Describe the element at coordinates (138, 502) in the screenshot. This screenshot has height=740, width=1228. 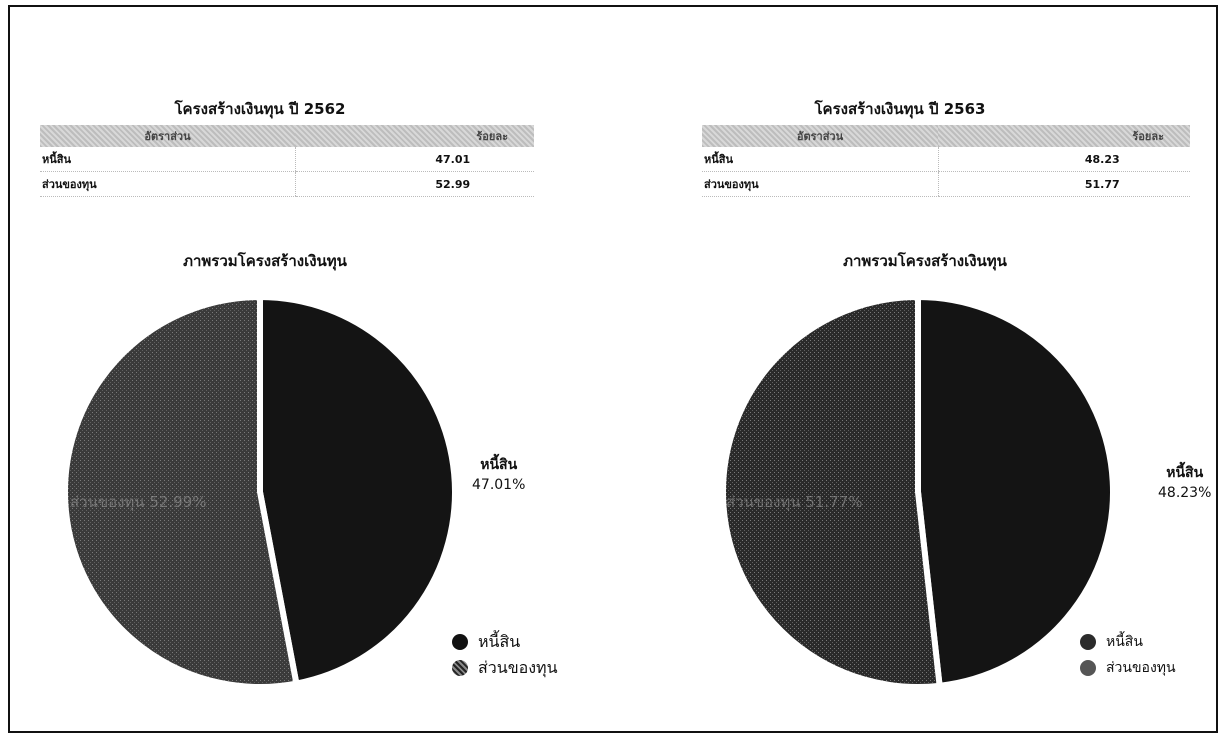
I see `slice-label-equity: ส่วนของทุน 52.99%` at that location.